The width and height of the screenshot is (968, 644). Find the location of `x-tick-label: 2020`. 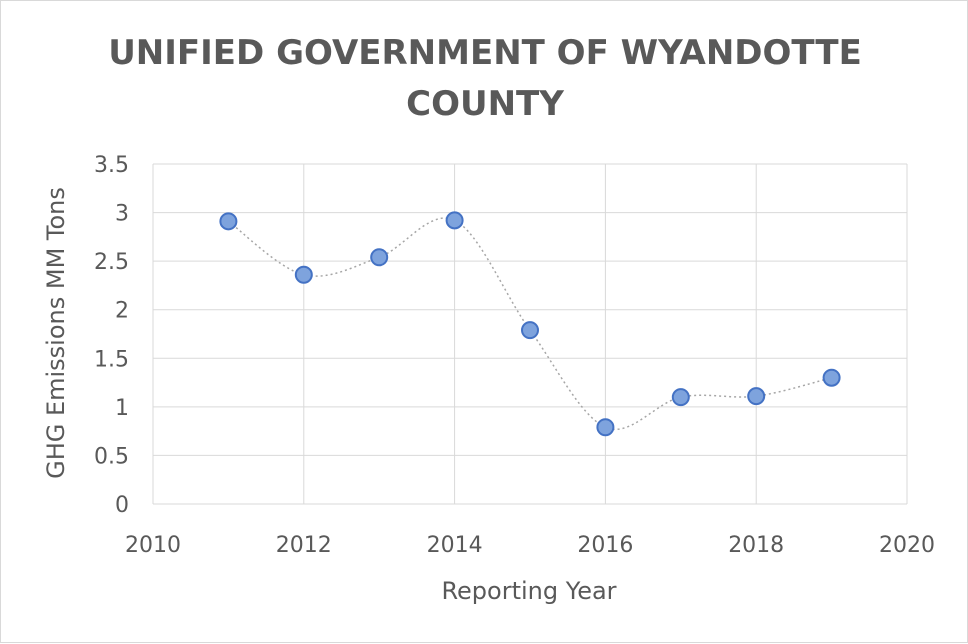

x-tick-label: 2020 is located at coordinates (907, 545).